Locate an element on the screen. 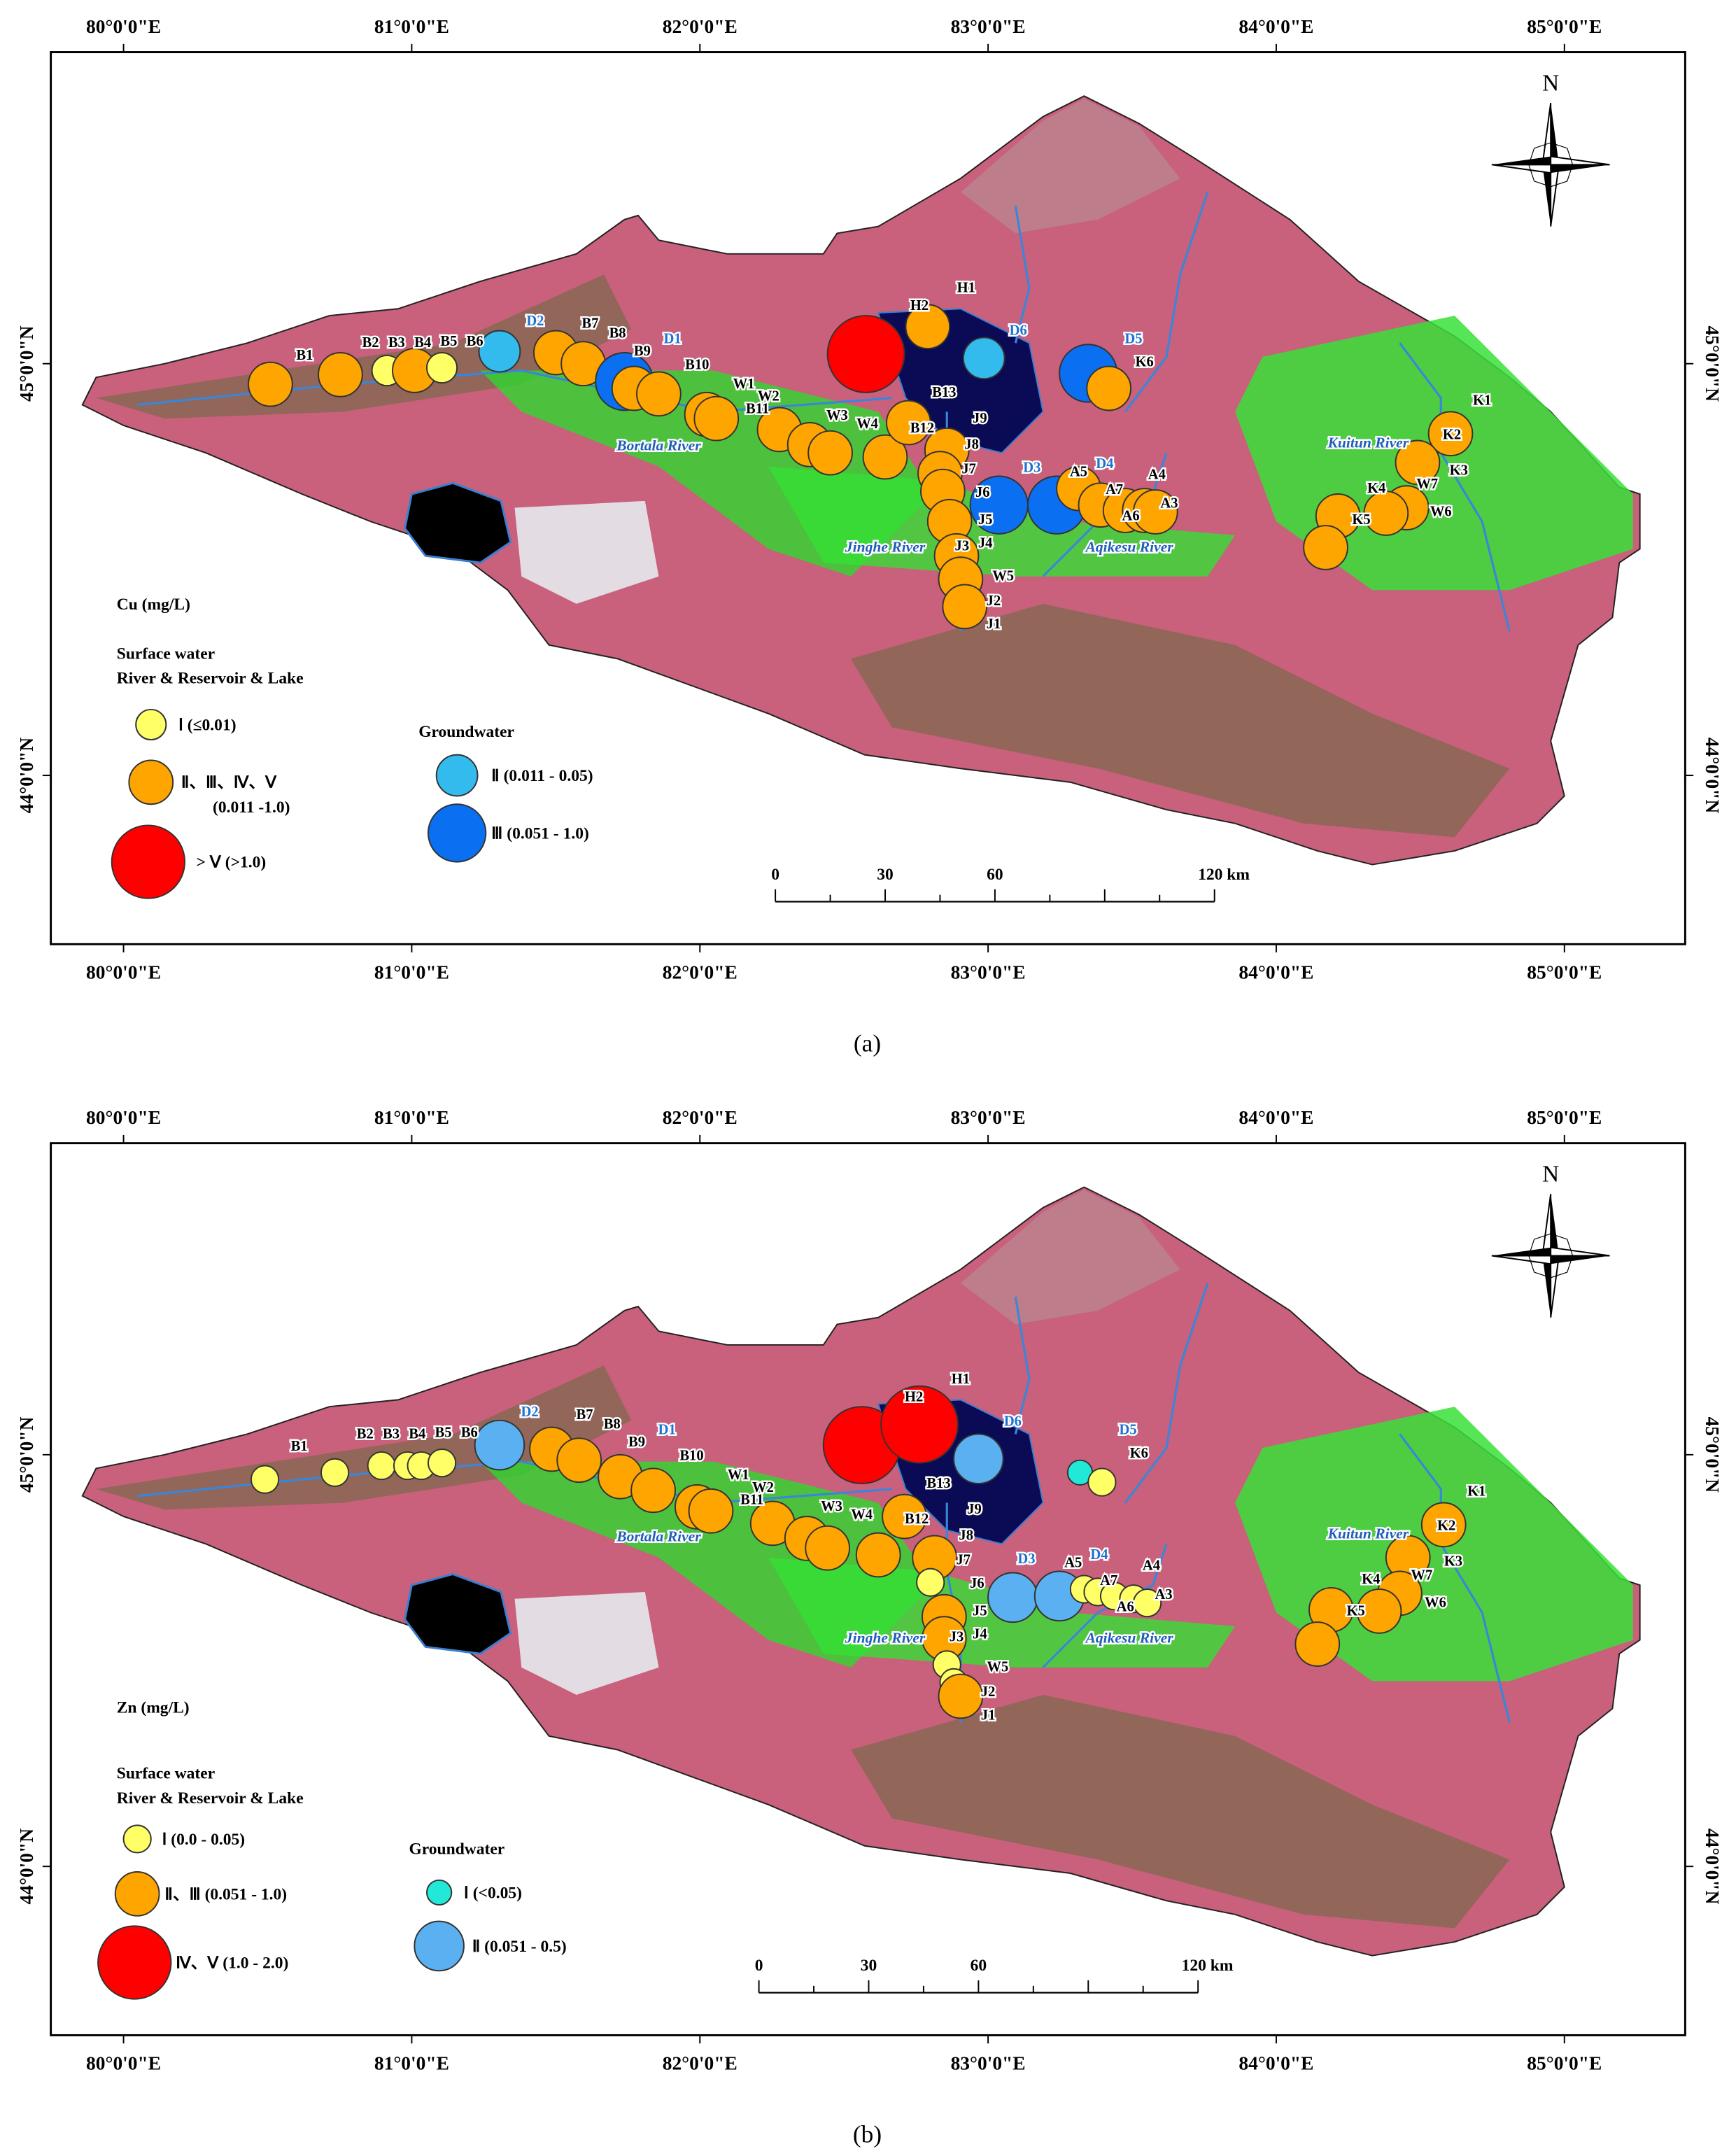 This screenshot has height=2156, width=1736. site-label: W5 is located at coordinates (998, 1667).